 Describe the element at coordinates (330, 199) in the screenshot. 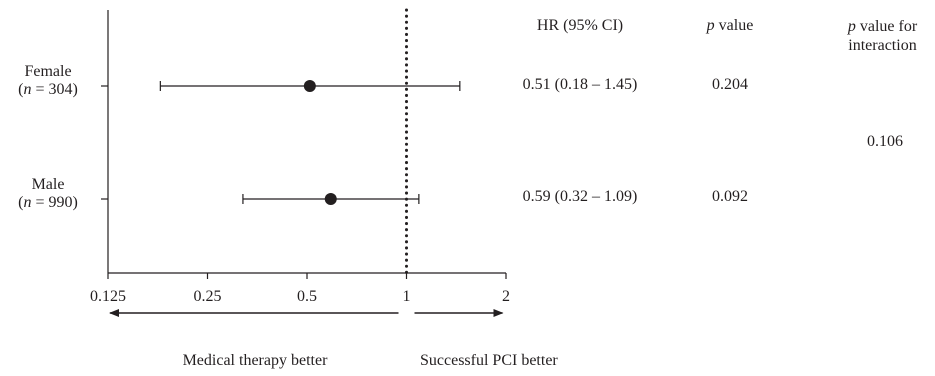

I see `hr-point-male` at that location.